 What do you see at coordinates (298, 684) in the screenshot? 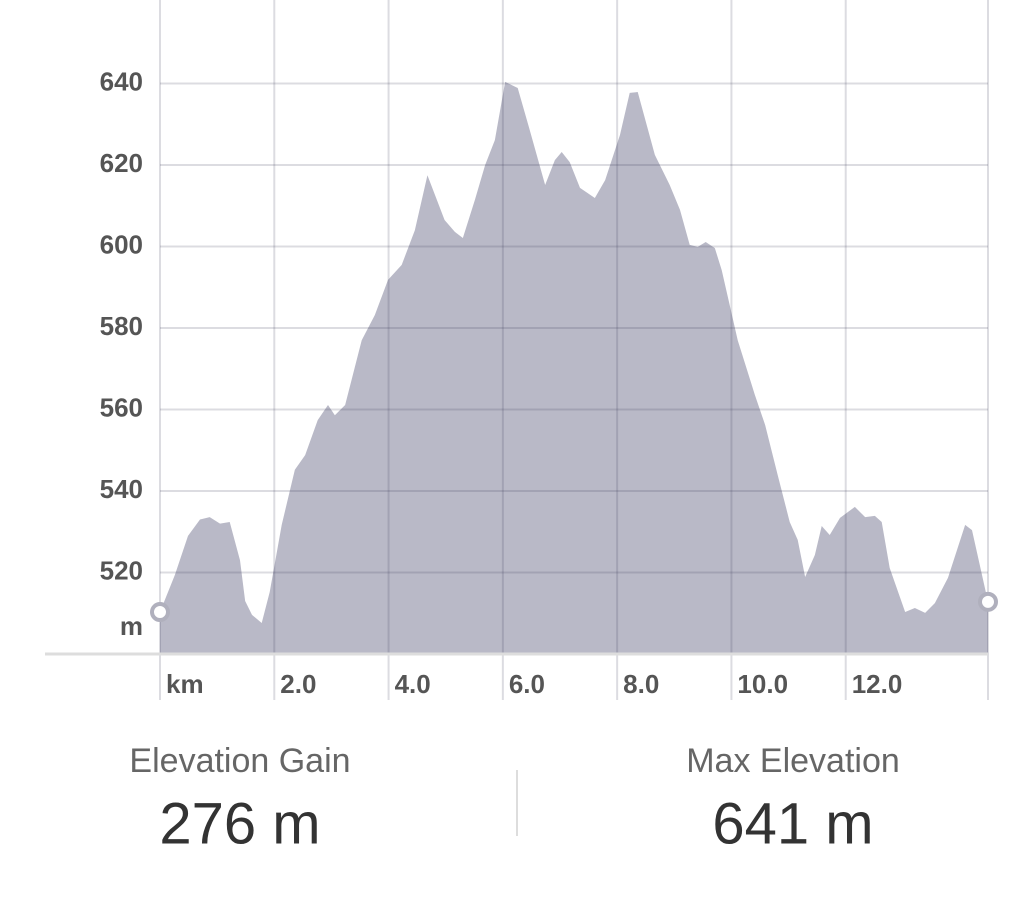
I see `x-tick-label: 2.0` at bounding box center [298, 684].